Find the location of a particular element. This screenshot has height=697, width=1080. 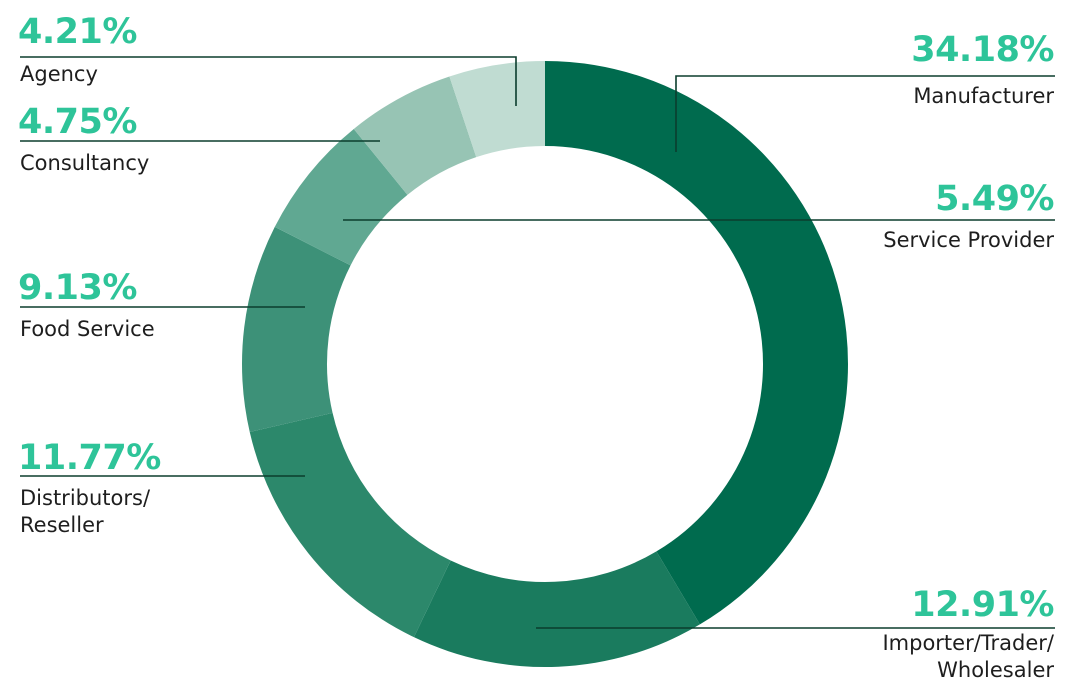

value-label-distributors: 11.77% is located at coordinates (89, 458).